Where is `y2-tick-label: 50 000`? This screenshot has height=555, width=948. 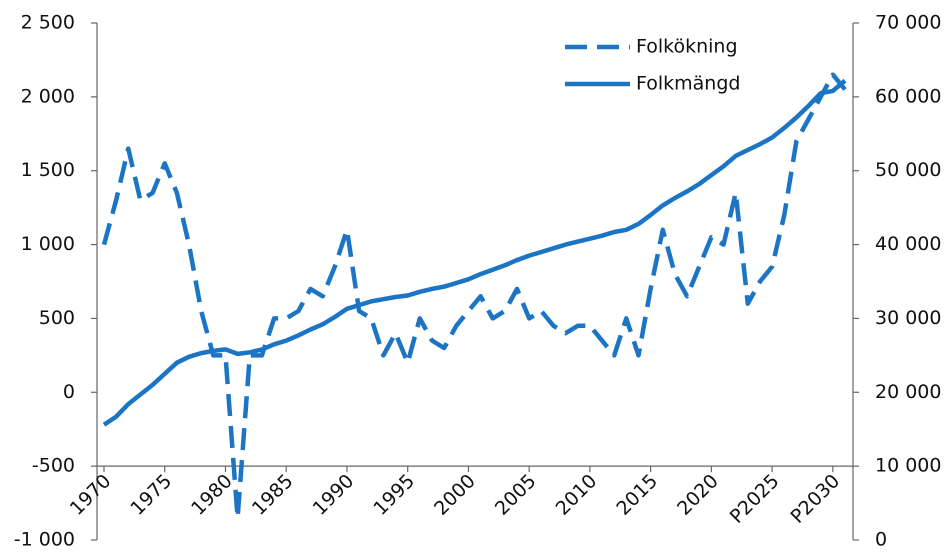
y2-tick-label: 50 000 is located at coordinates (908, 170).